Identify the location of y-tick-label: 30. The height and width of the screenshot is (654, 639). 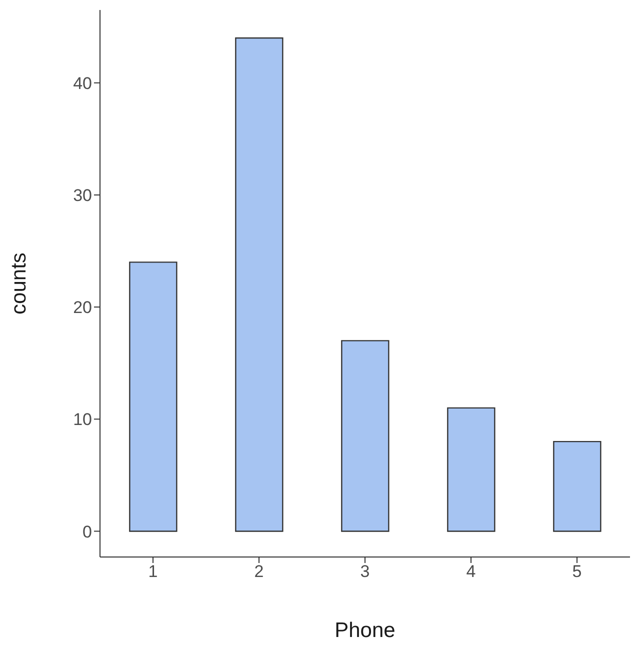
(82, 195).